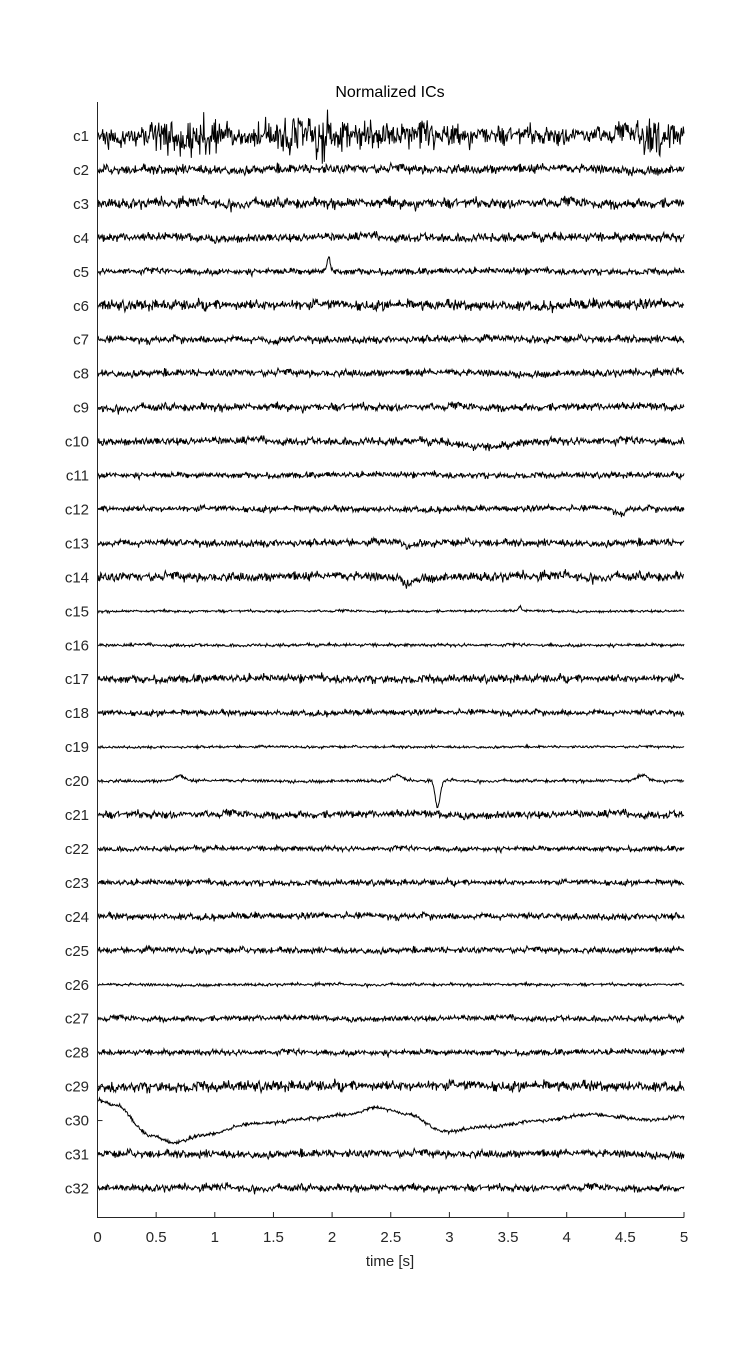 Image resolution: width=756 pixels, height=1369 pixels. What do you see at coordinates (77, 611) in the screenshot?
I see `channel-label-c15: c15` at bounding box center [77, 611].